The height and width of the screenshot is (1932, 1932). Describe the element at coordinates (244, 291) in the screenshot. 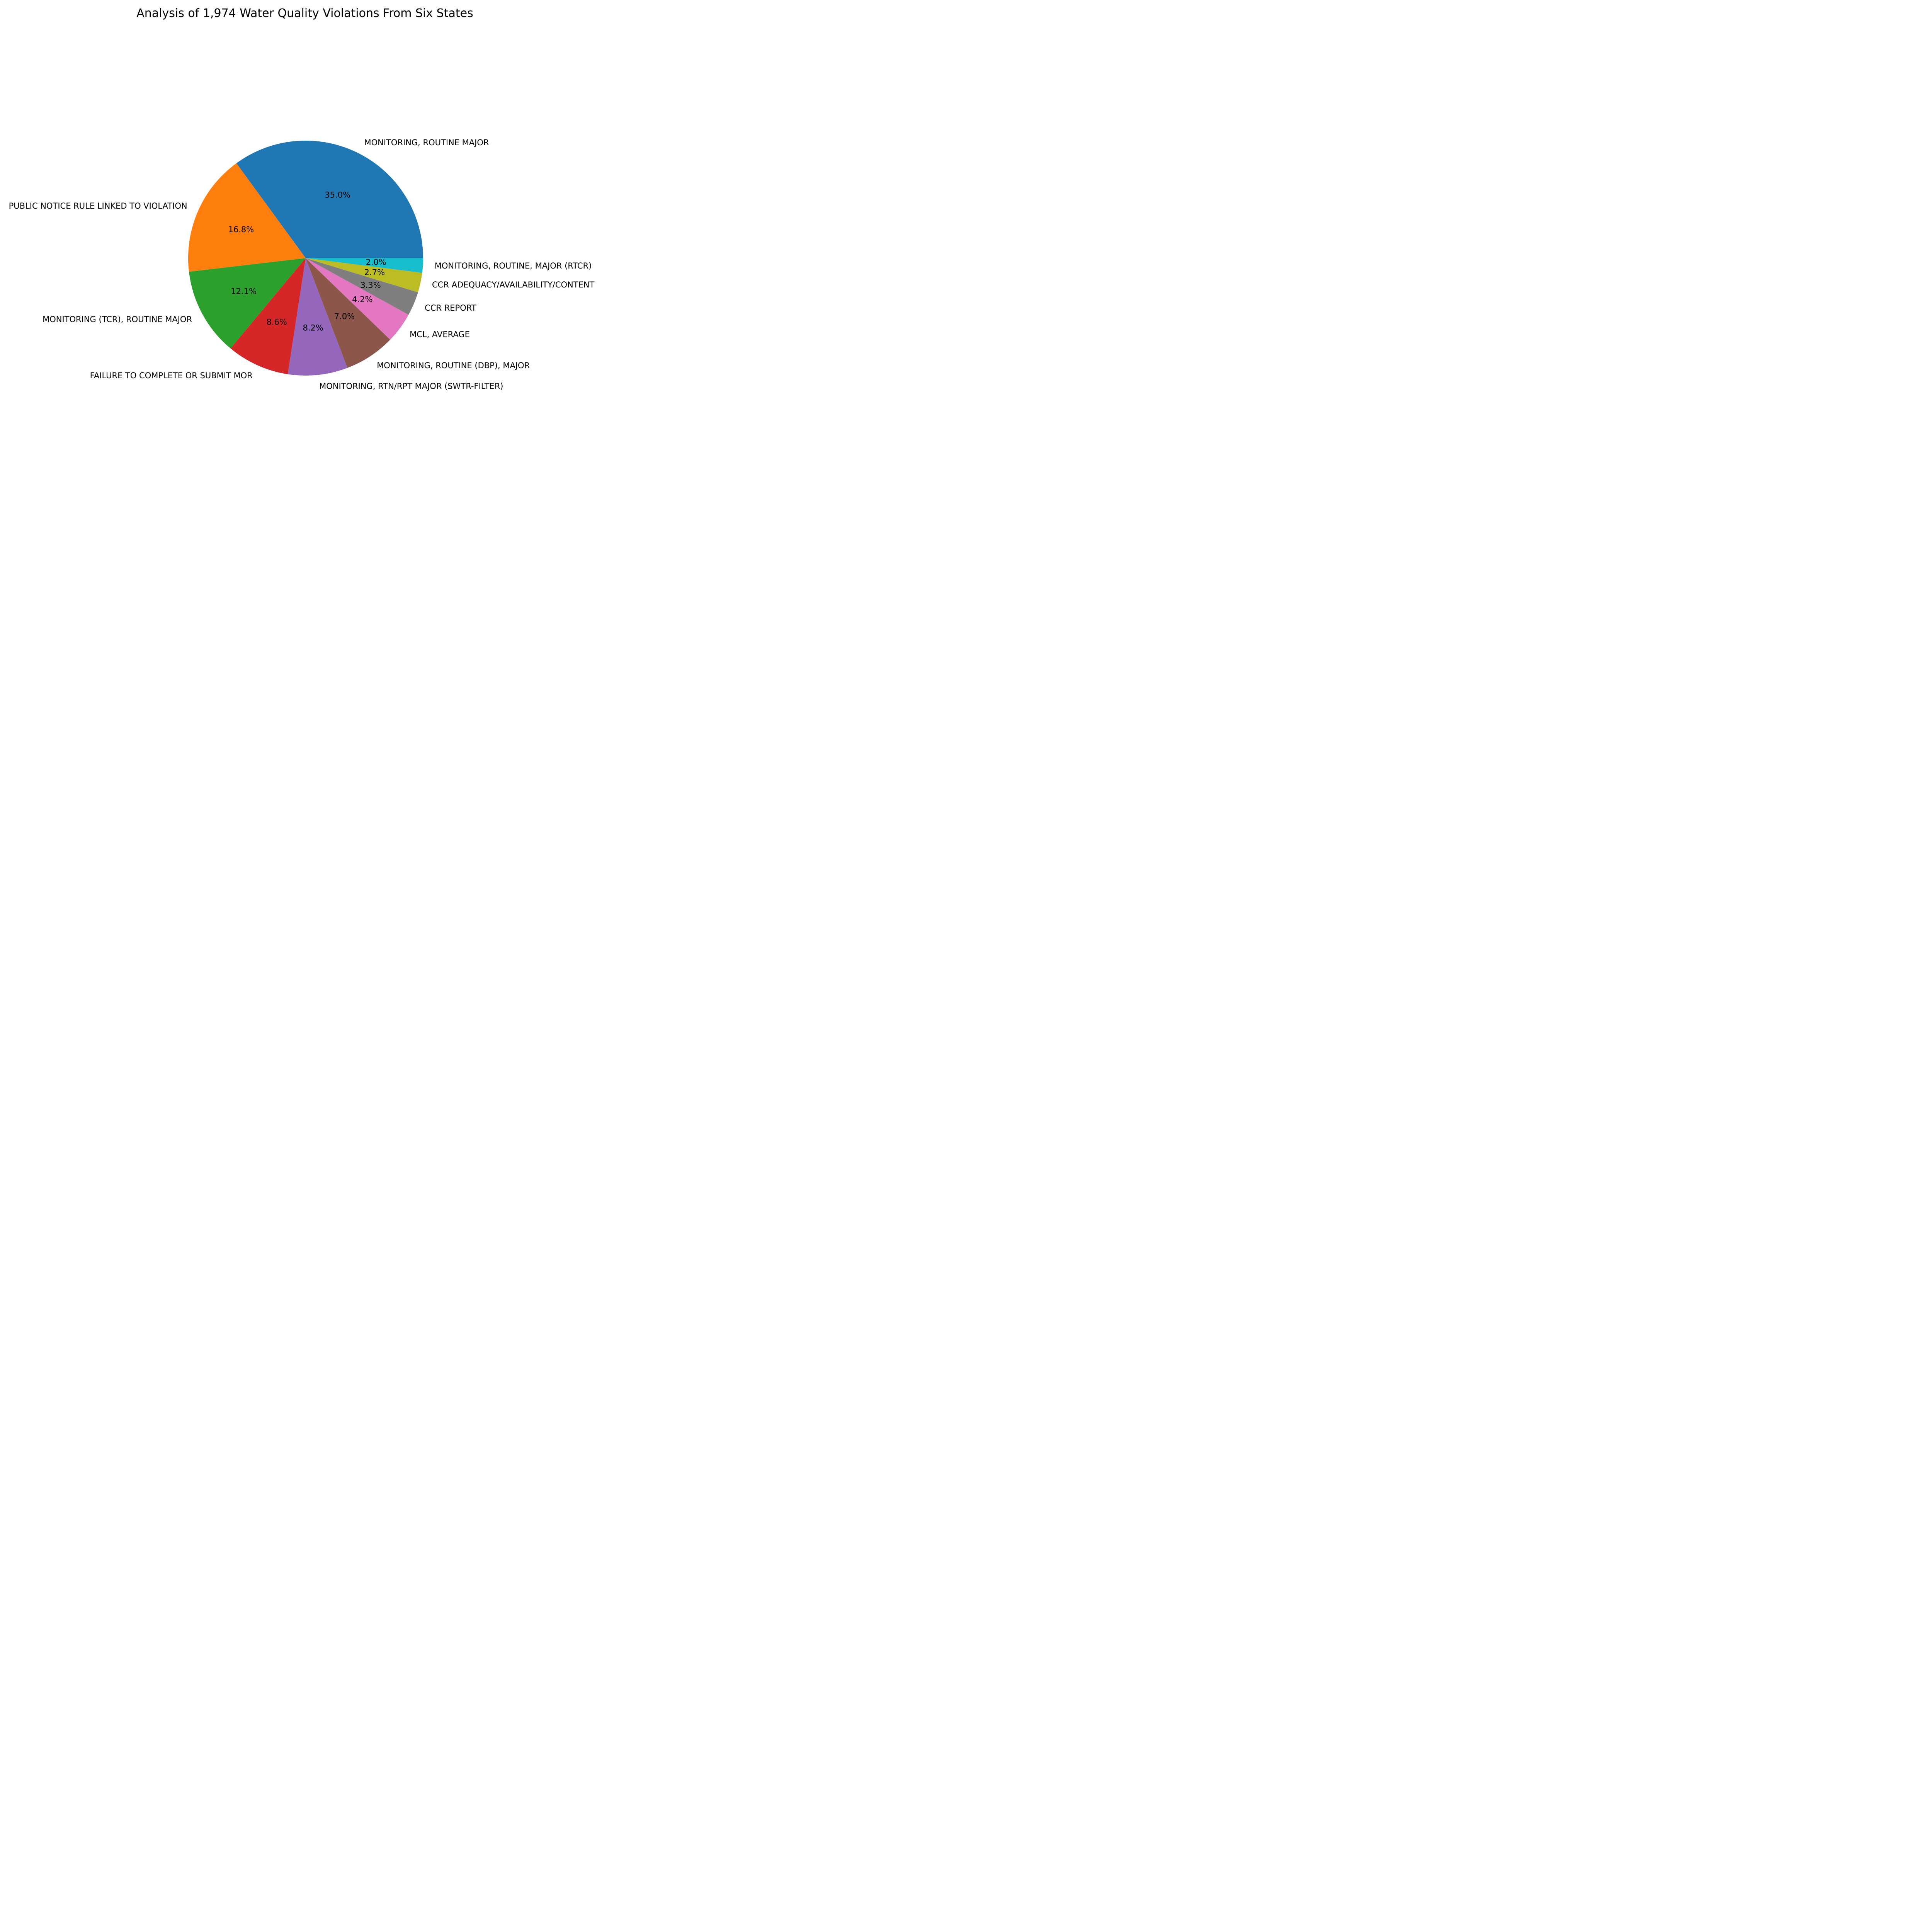

I see `percent-label-monitoring-tcr-routine-major: 12.1%` at that location.